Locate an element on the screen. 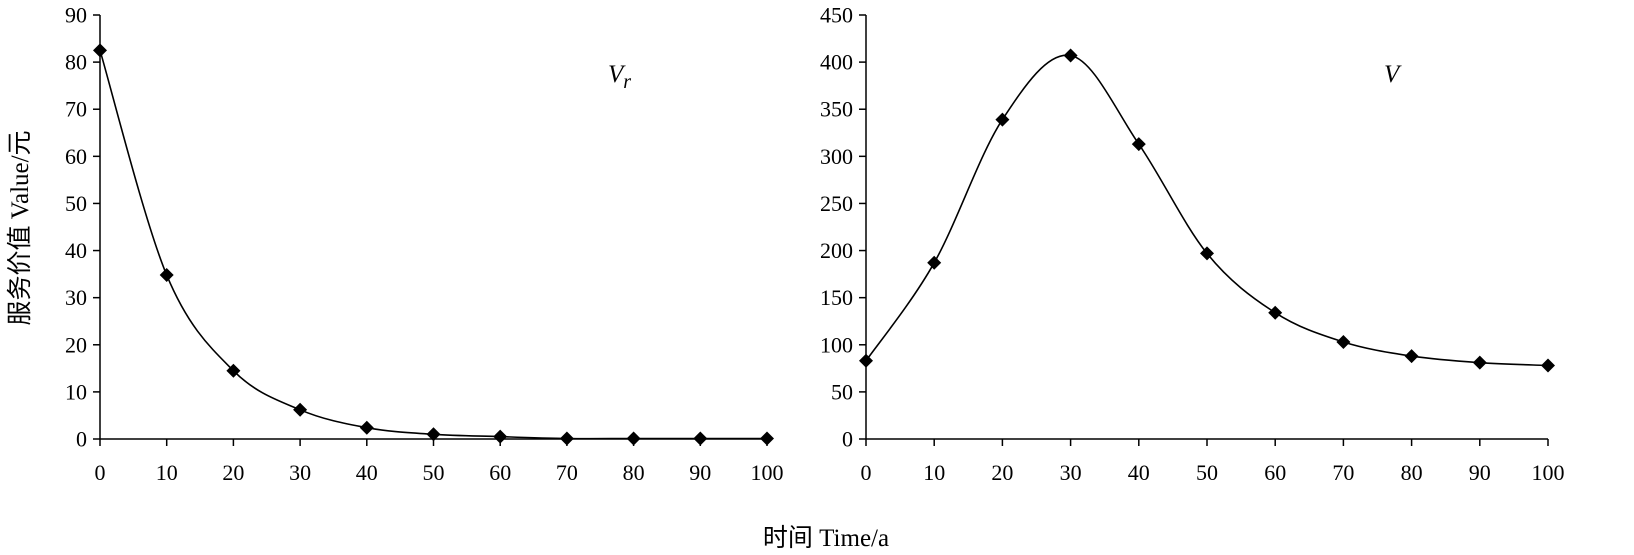 The image size is (1634, 555). y-tick-label: 80 is located at coordinates (76, 62).